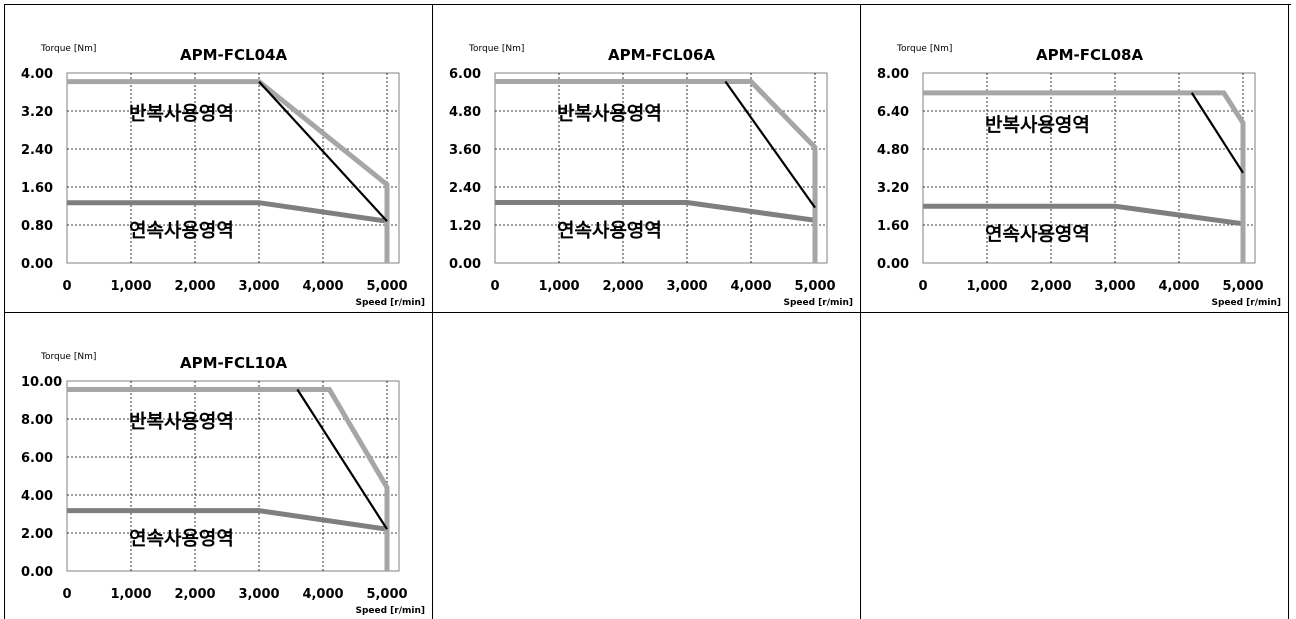  Describe the element at coordinates (37, 534) in the screenshot. I see `y-tick-label: 2.00` at that location.